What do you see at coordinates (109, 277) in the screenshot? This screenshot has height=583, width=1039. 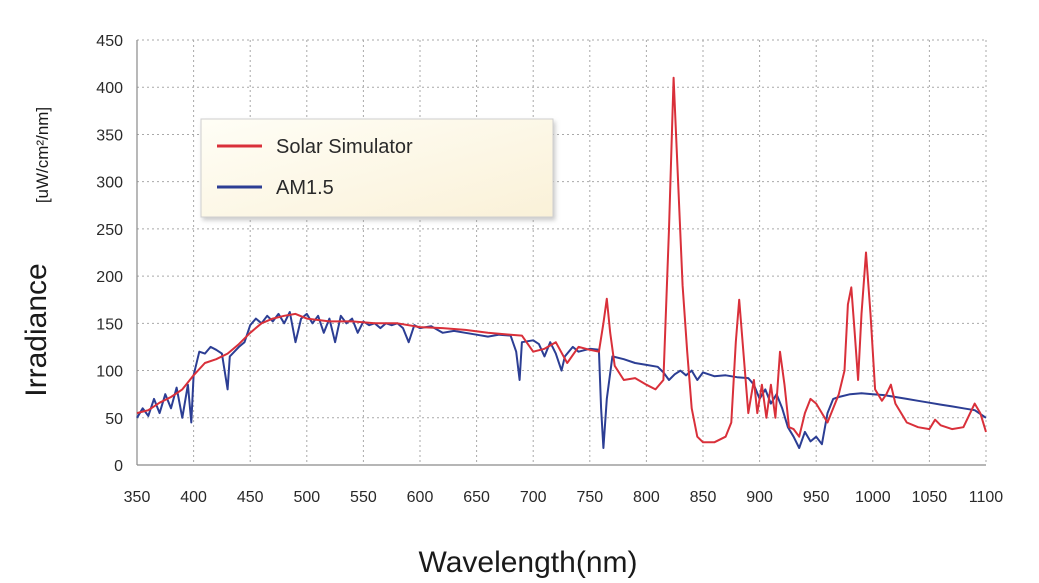 I see `y-tick-label-200: 200` at bounding box center [109, 277].